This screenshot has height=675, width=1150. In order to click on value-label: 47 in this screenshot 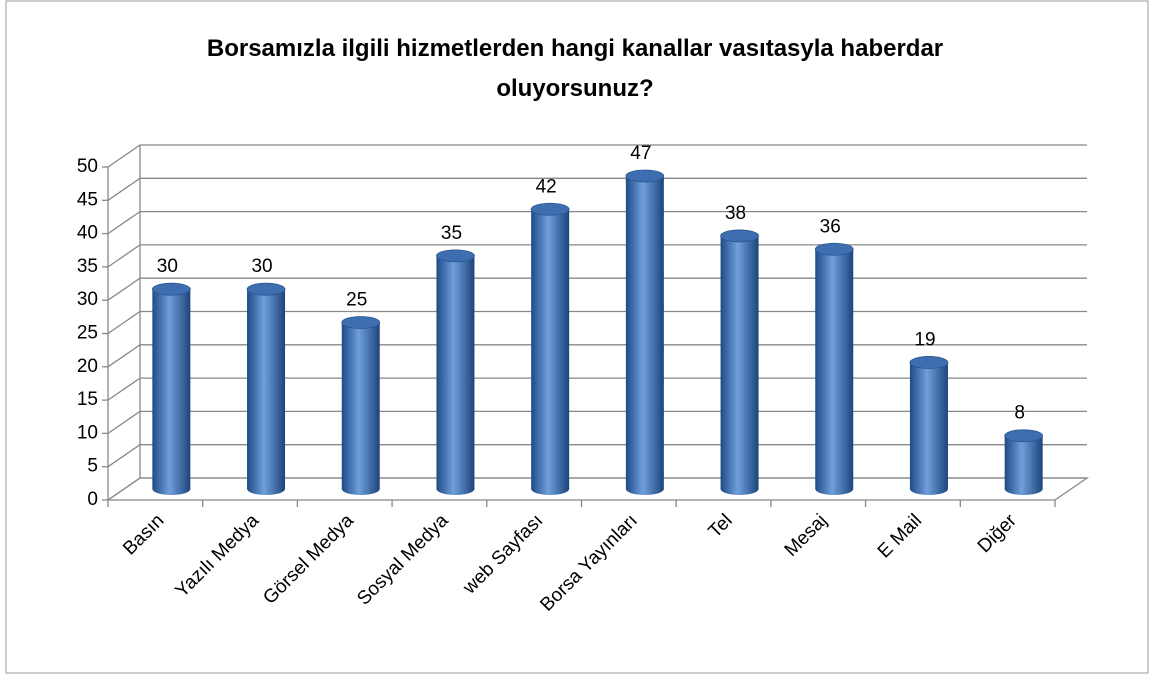, I will do `click(640, 153)`.